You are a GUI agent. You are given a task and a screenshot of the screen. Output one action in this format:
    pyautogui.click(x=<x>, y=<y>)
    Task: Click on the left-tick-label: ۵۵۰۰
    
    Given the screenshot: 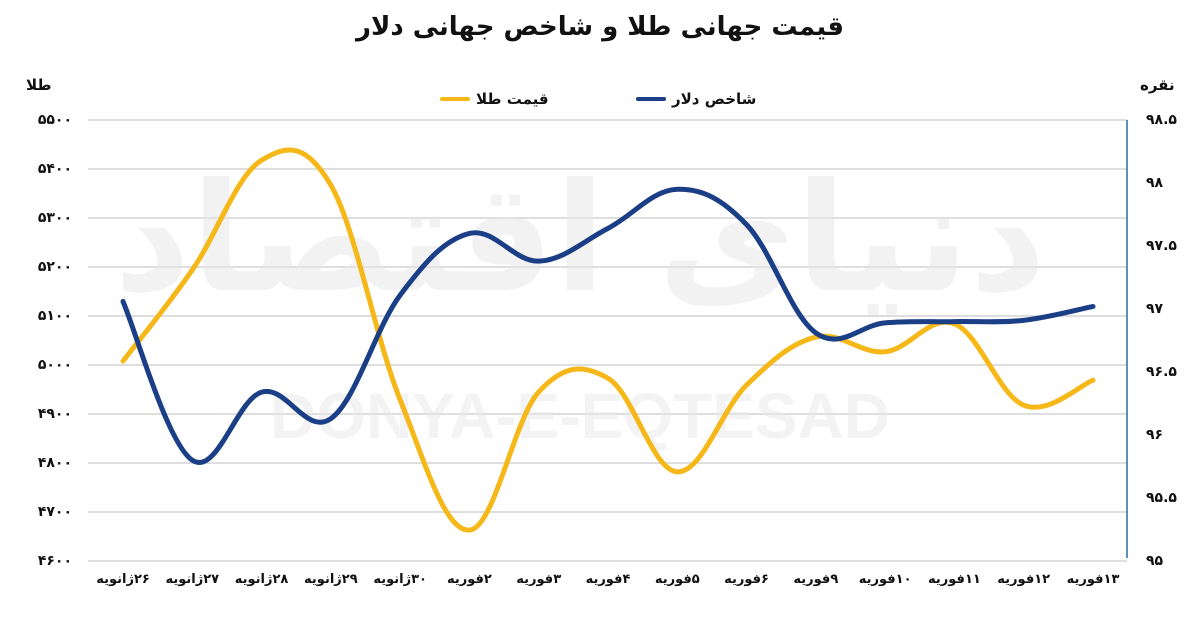 What is the action you would take?
    pyautogui.click(x=54, y=120)
    